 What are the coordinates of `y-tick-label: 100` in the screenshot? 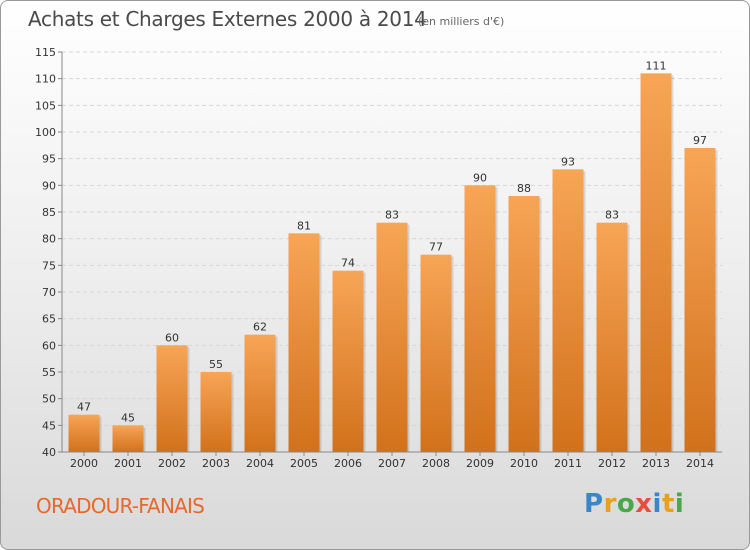 It's located at (45, 132).